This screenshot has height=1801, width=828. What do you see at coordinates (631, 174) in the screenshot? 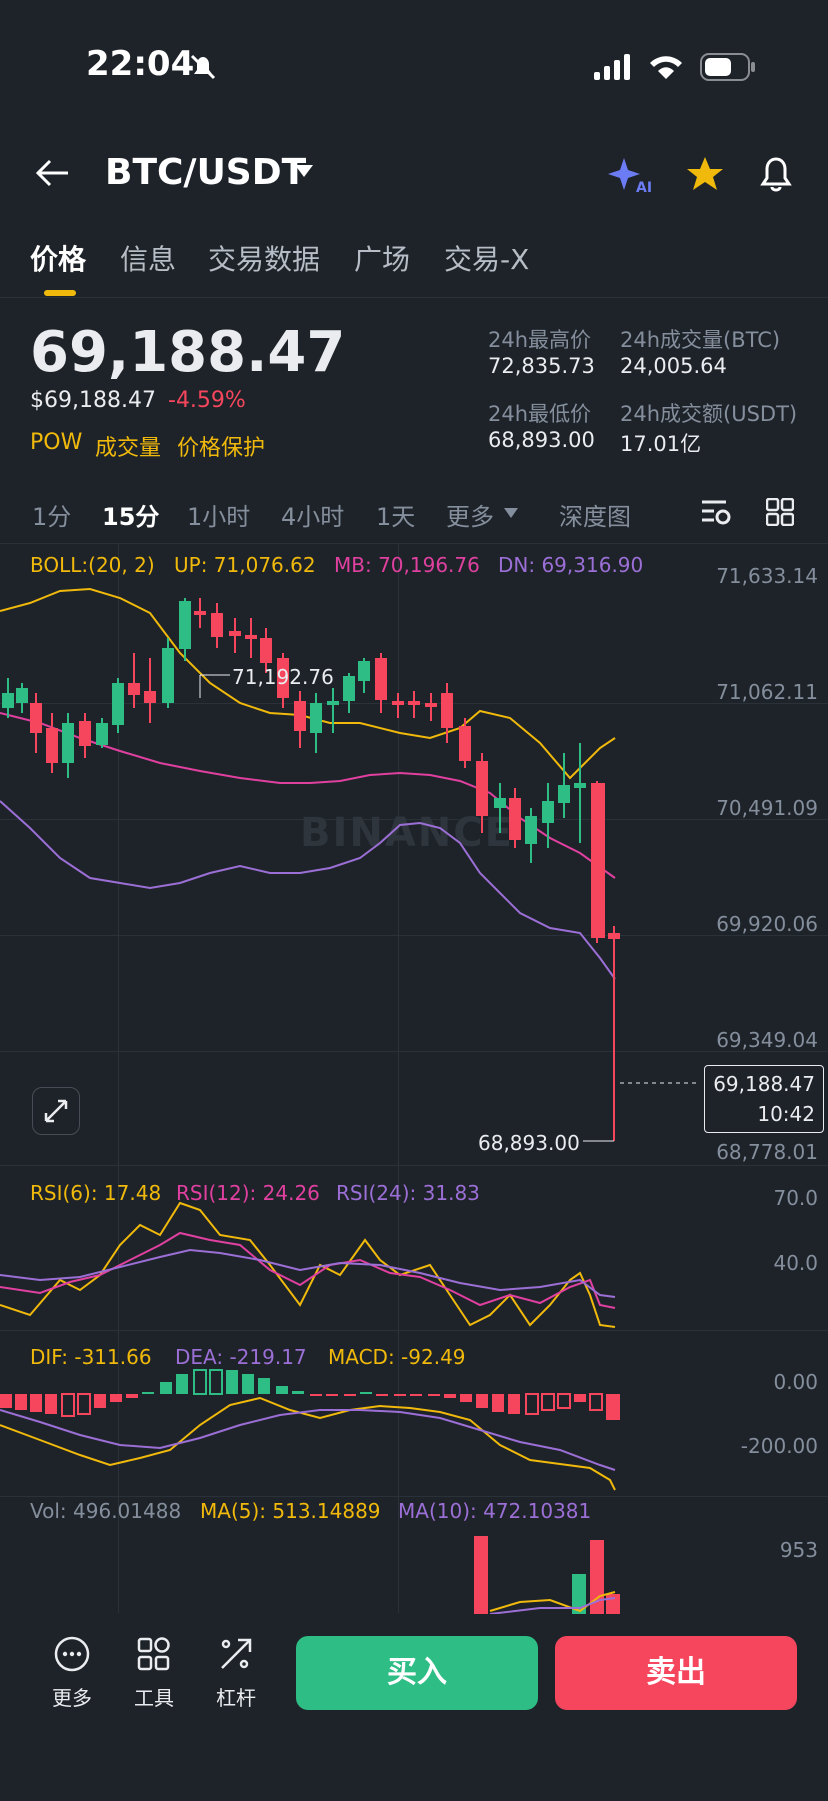
I see `ai-sparkle-icon: AI` at bounding box center [631, 174].